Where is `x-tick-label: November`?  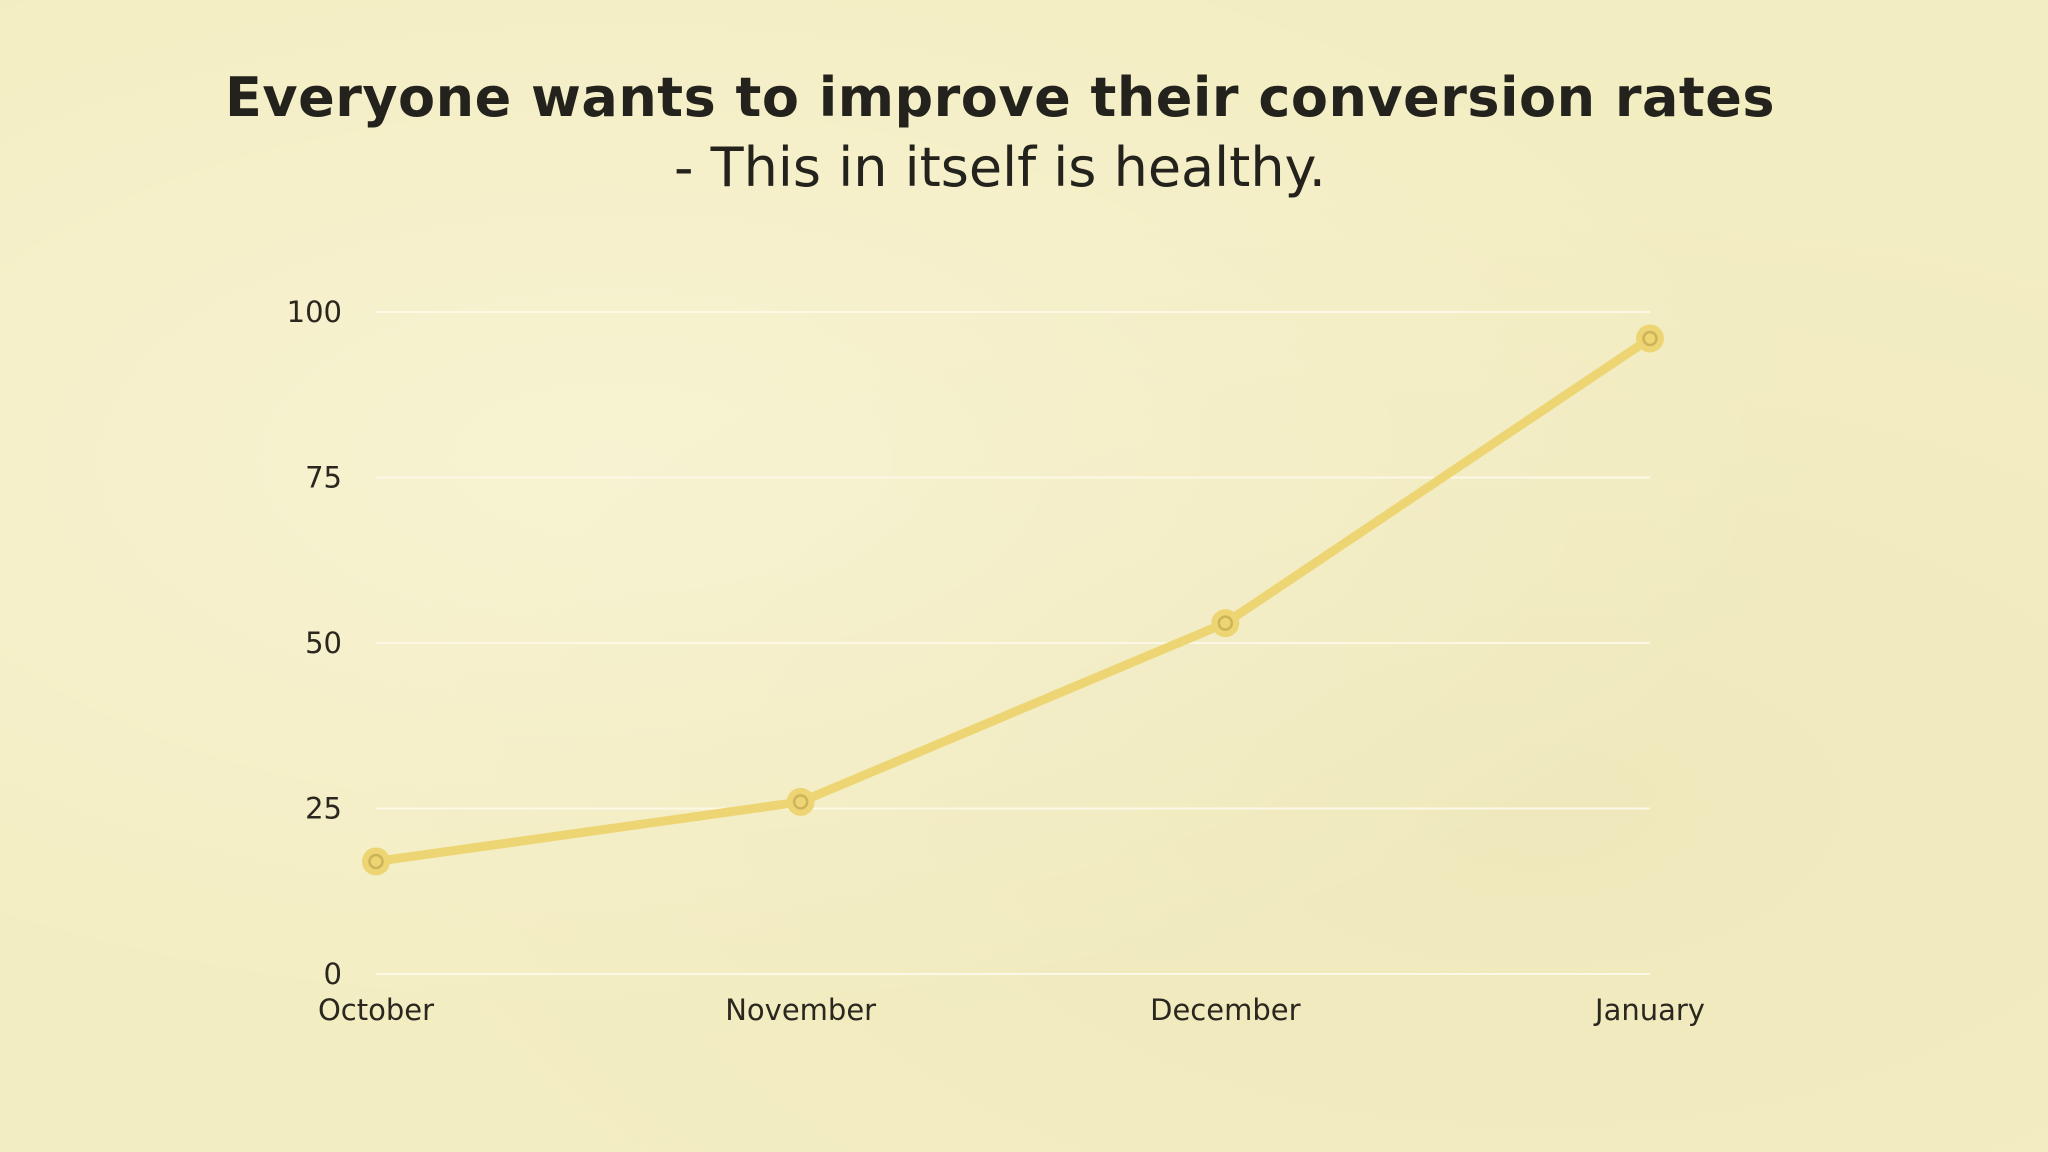 x-tick-label: November is located at coordinates (800, 1010).